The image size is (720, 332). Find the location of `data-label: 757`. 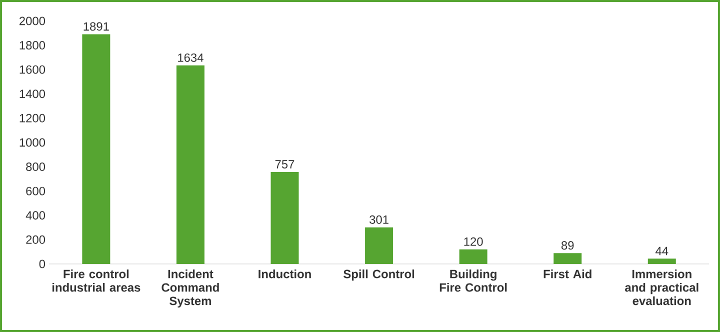

data-label: 757 is located at coordinates (284, 164).